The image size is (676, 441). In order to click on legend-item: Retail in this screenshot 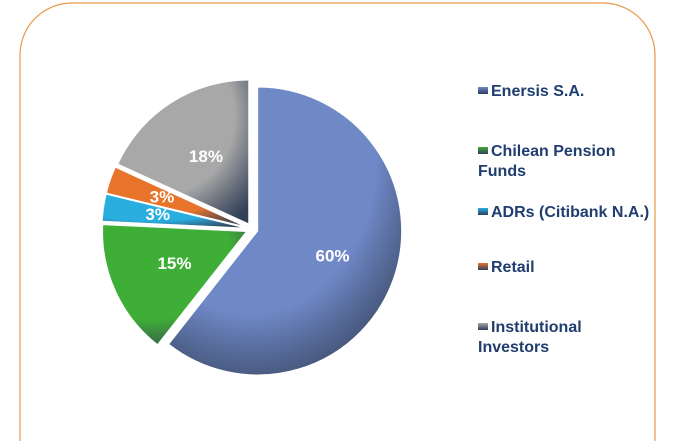, I will do `click(565, 268)`.